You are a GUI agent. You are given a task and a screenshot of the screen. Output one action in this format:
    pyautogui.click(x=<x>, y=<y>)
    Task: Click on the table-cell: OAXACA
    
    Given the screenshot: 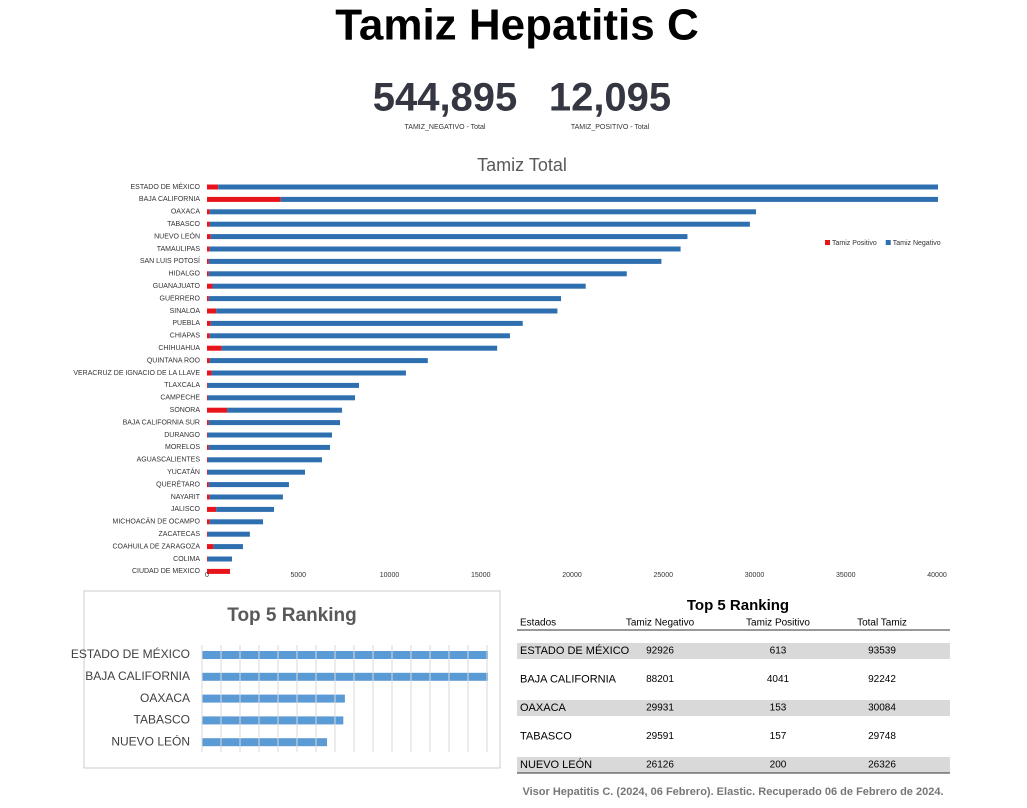 What is the action you would take?
    pyautogui.click(x=543, y=708)
    